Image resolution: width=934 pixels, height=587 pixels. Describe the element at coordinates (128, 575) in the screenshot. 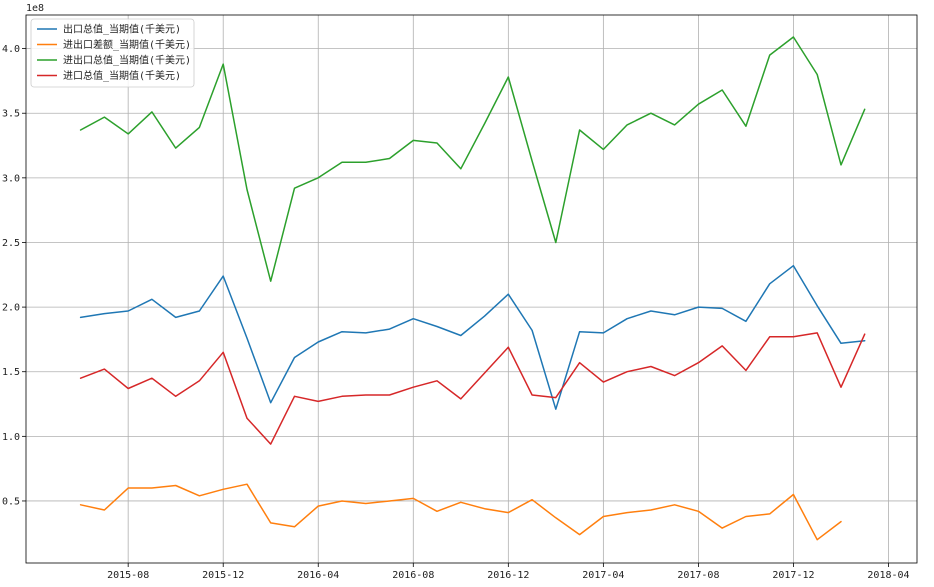

I see `x-tick-label: 2015-08` at that location.